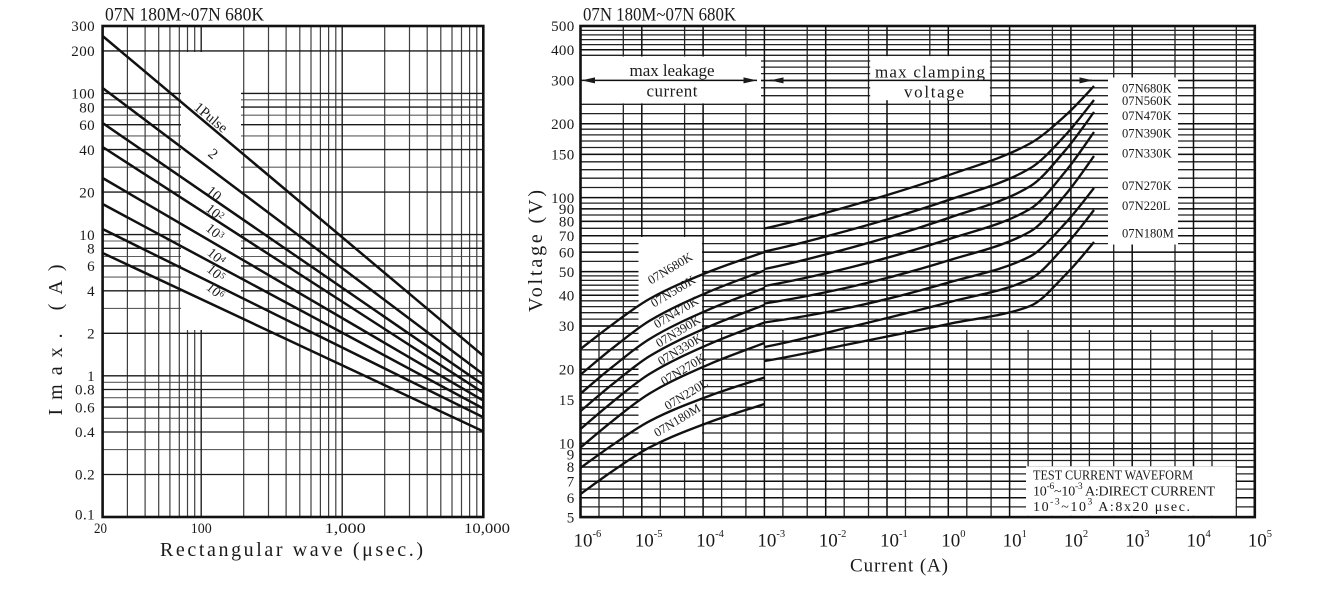  Describe the element at coordinates (562, 27) in the screenshot. I see `svg-text: 500` at that location.